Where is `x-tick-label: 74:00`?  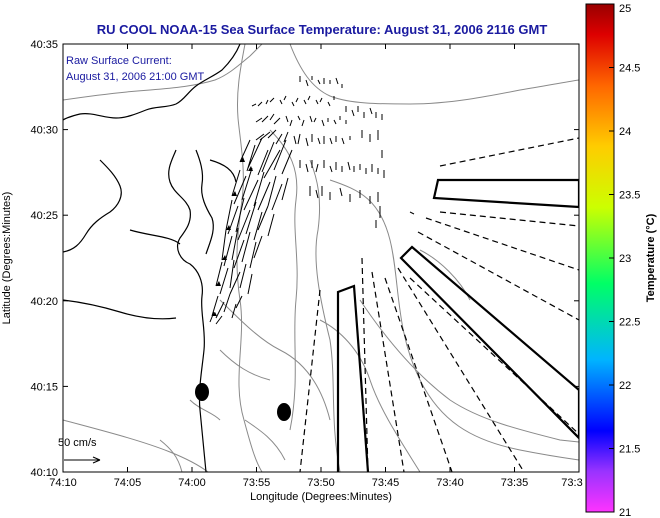 x-tick-label: 74:00 is located at coordinates (192, 483).